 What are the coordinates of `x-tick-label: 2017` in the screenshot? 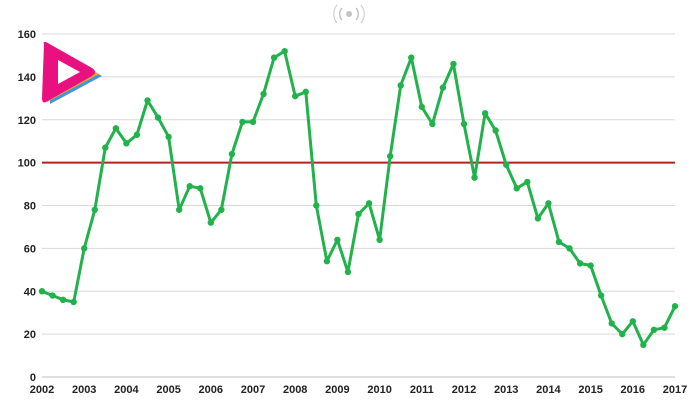 It's located at (675, 390).